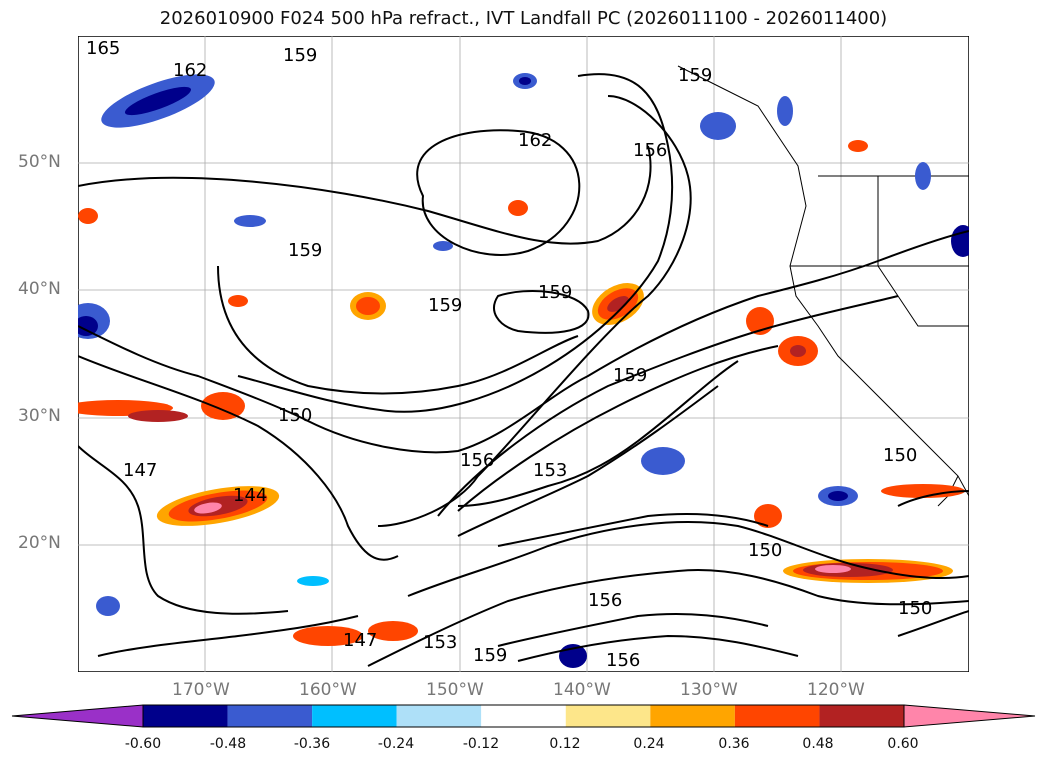 This screenshot has width=1047, height=765. I want to click on colorbar-tick: -0.48, so click(228, 744).